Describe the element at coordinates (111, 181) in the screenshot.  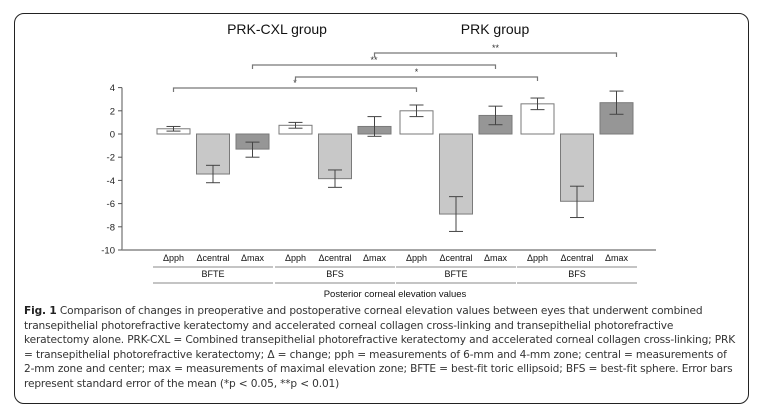
I see `y-tick-label: -4` at that location.